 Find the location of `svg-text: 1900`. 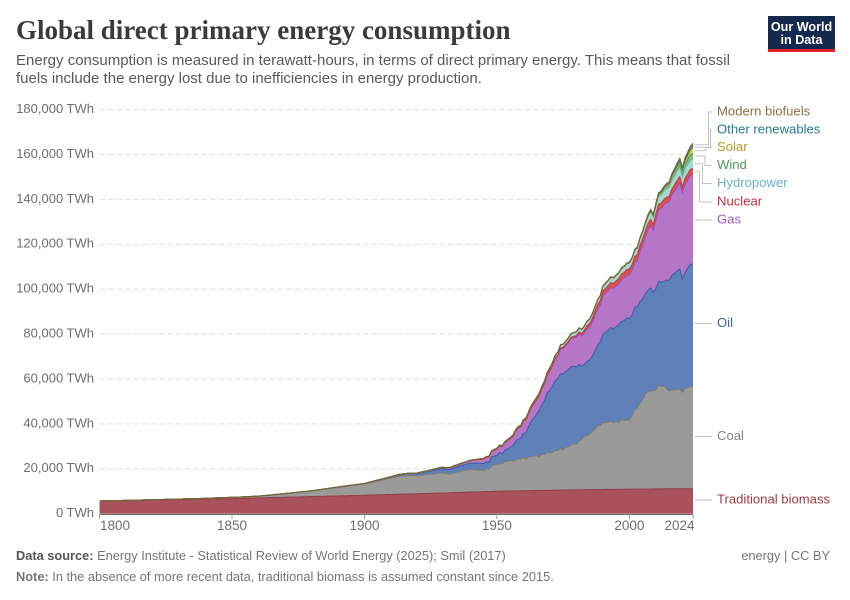

svg-text: 1900 is located at coordinates (364, 525).